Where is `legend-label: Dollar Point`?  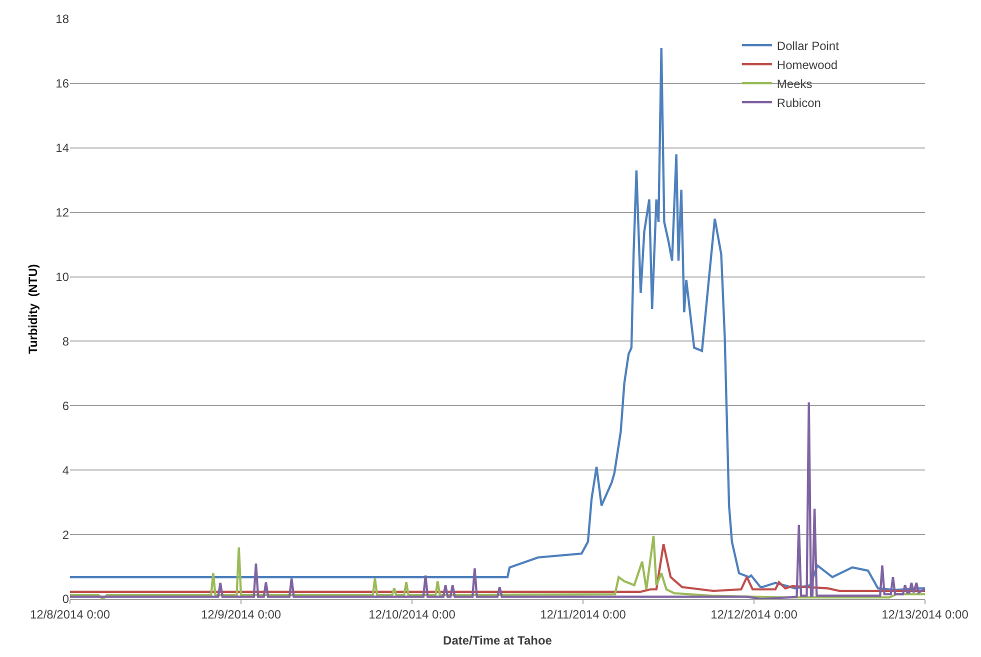
legend-label: Dollar Point is located at coordinates (808, 45).